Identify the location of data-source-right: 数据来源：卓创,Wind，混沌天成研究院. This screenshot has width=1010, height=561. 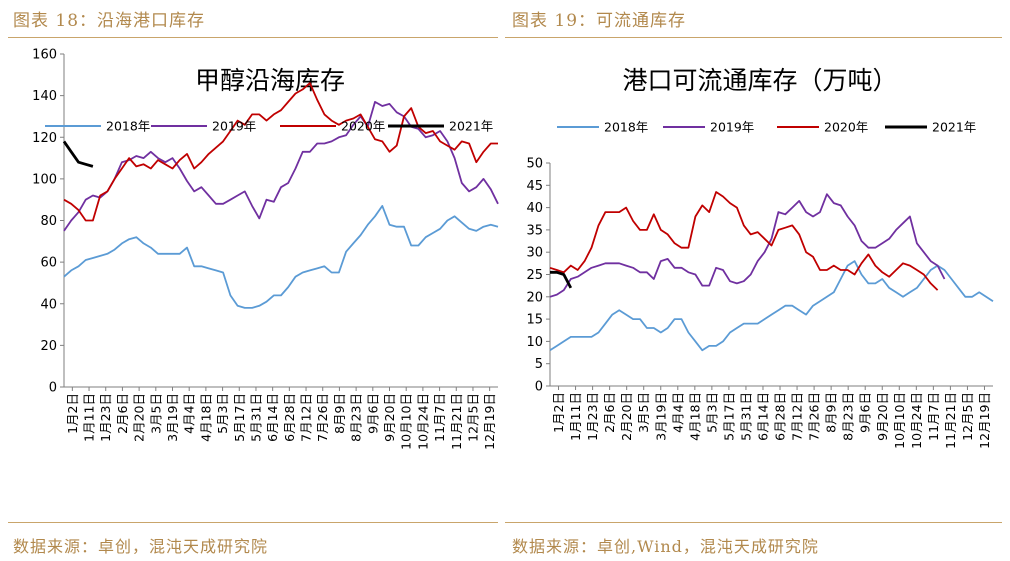
(665, 546).